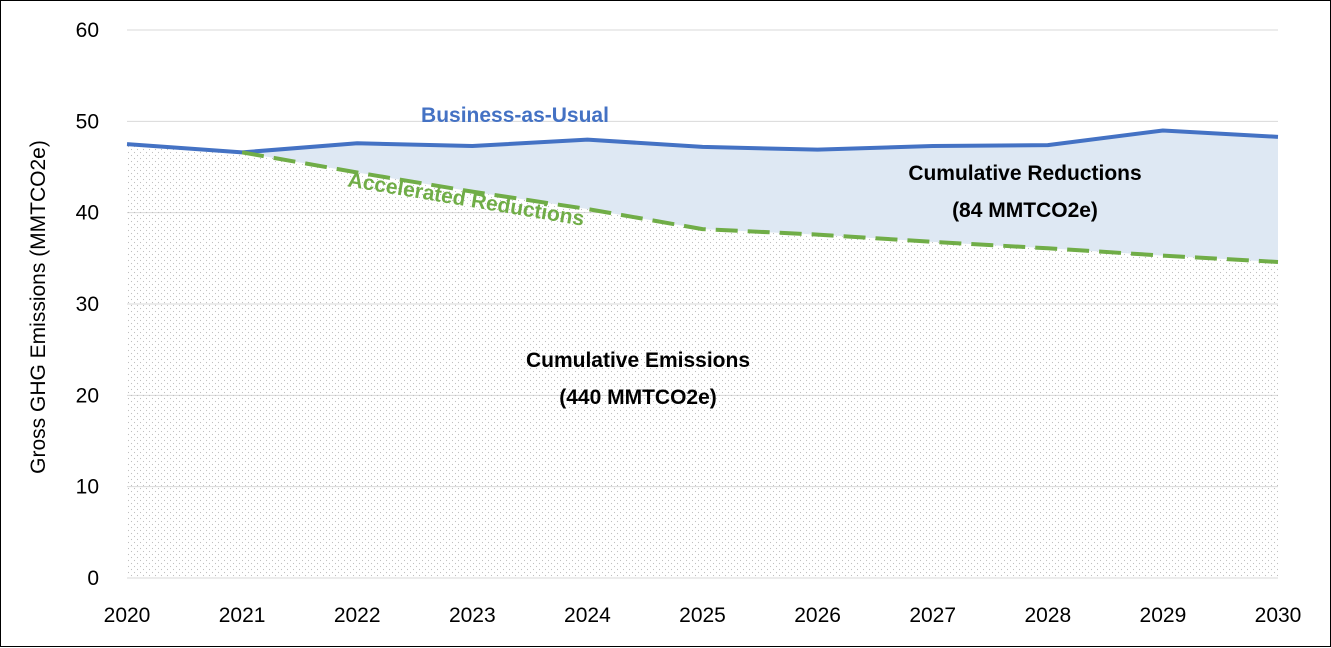 Image resolution: width=1331 pixels, height=648 pixels. I want to click on y-axis-ticks: 0 10 20 30 40 50 60, so click(87, 304).